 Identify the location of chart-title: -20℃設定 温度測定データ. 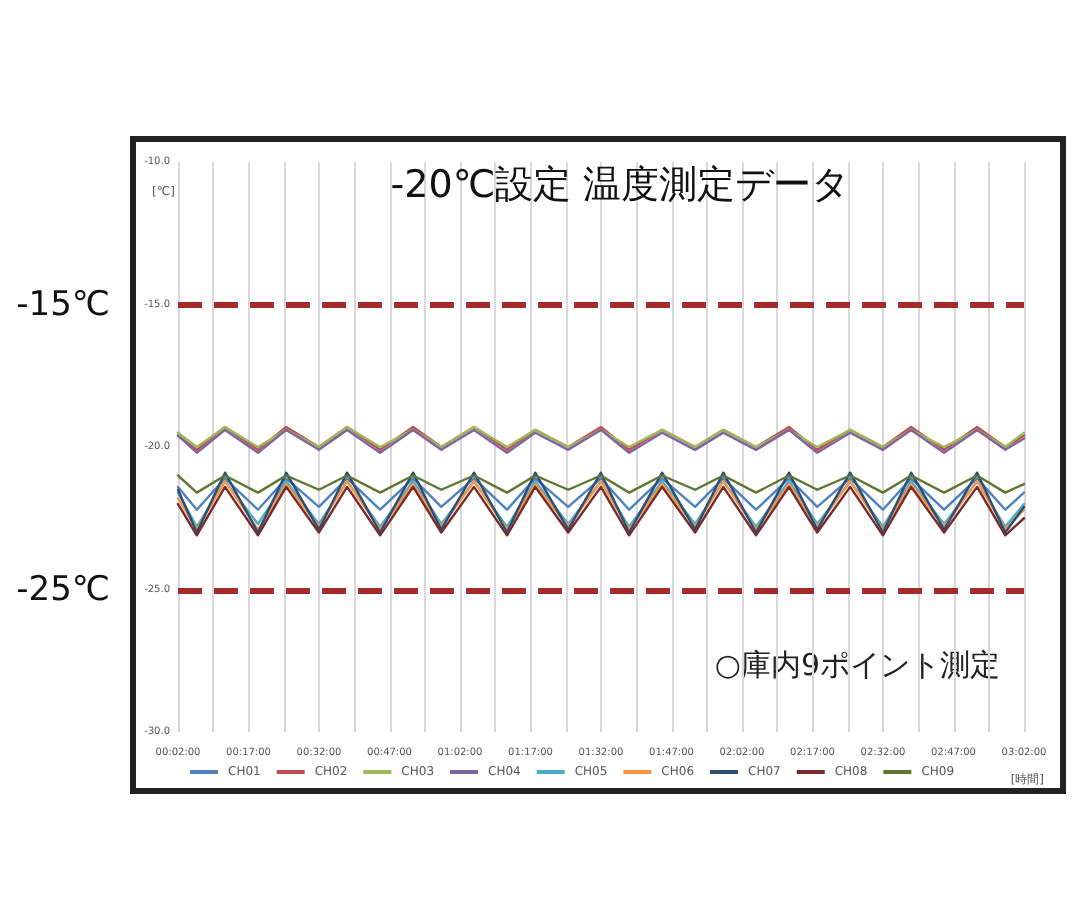
(620, 185).